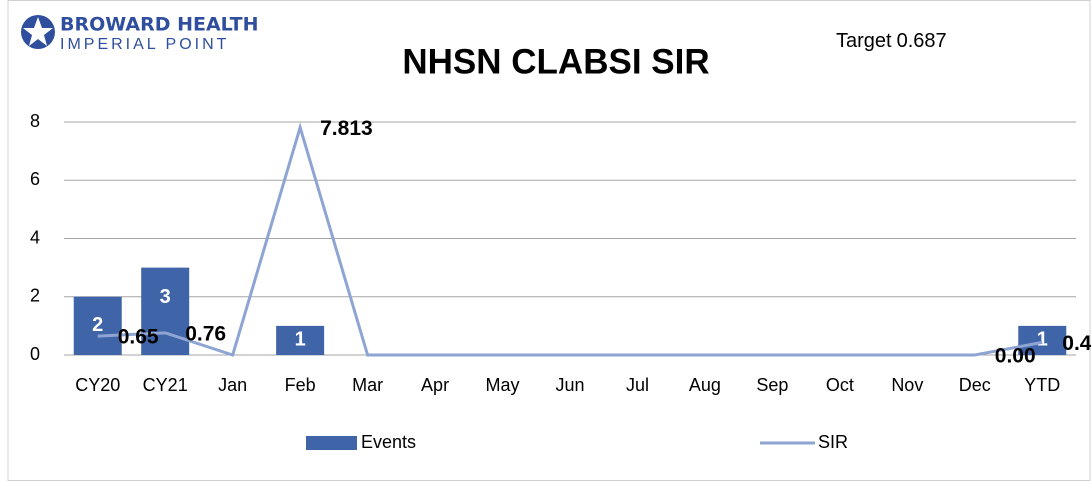 The image size is (1091, 481). Describe the element at coordinates (331, 443) in the screenshot. I see `legend-swatch` at that location.